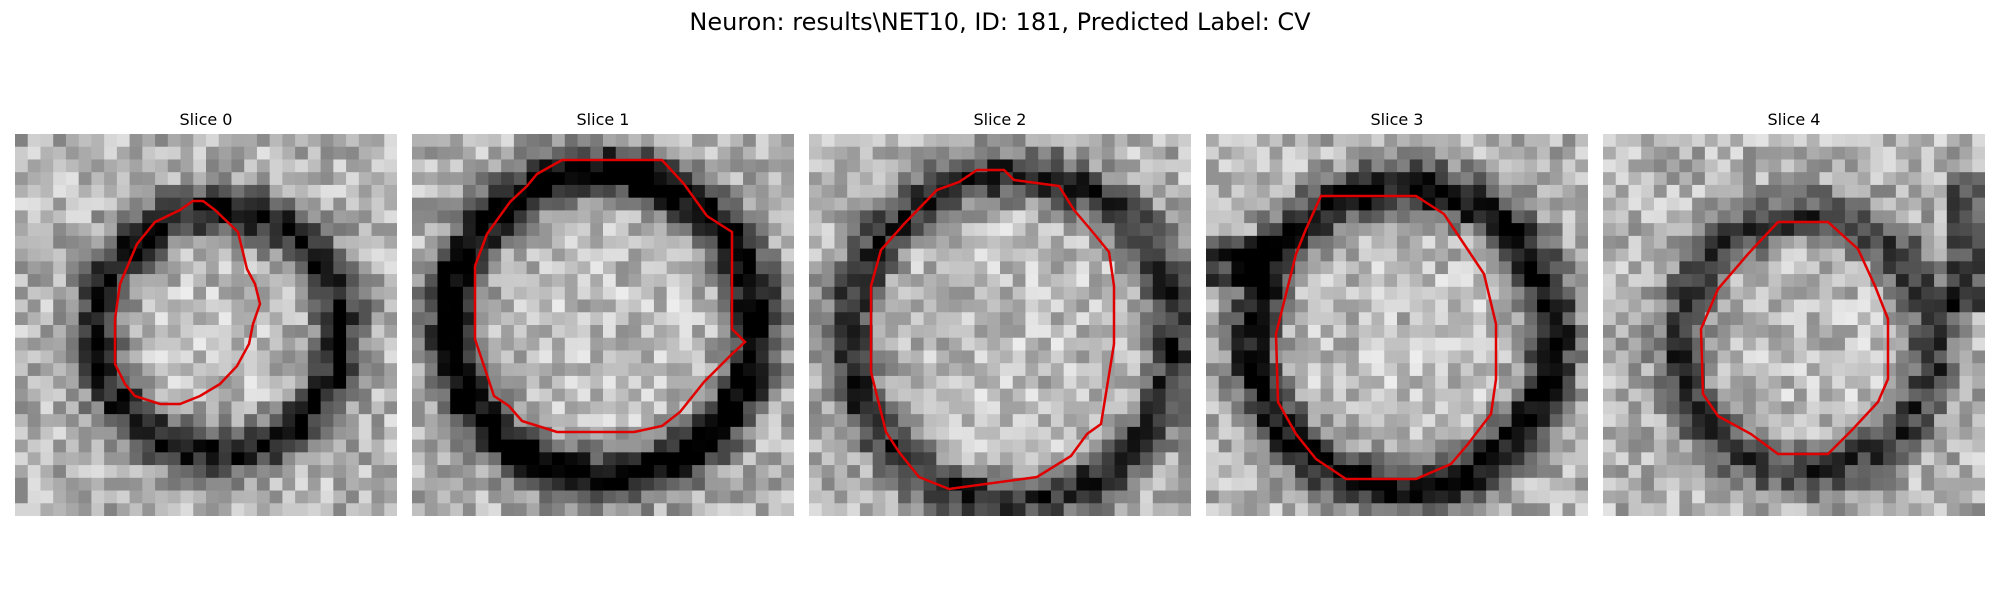 The image size is (2000, 600). I want to click on slice-title-0: Slice 0, so click(206, 119).